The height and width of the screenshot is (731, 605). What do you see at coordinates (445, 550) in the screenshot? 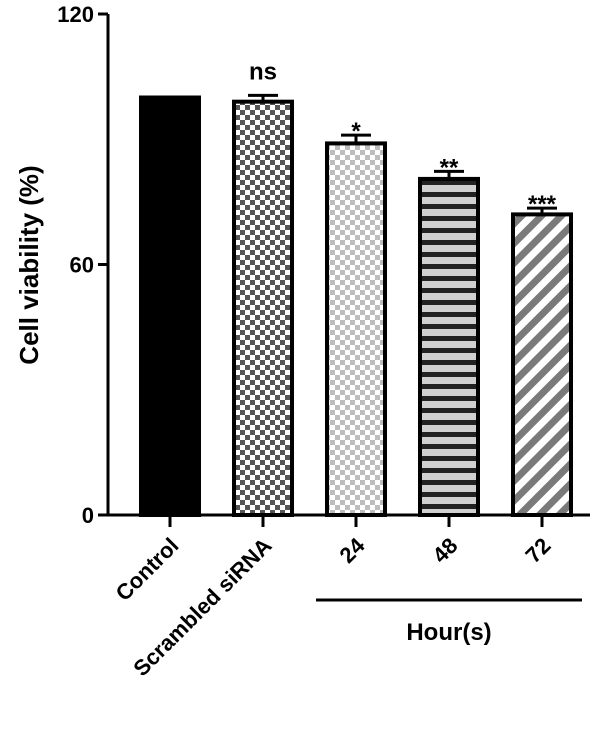
I see `x-tick-label: 48` at bounding box center [445, 550].